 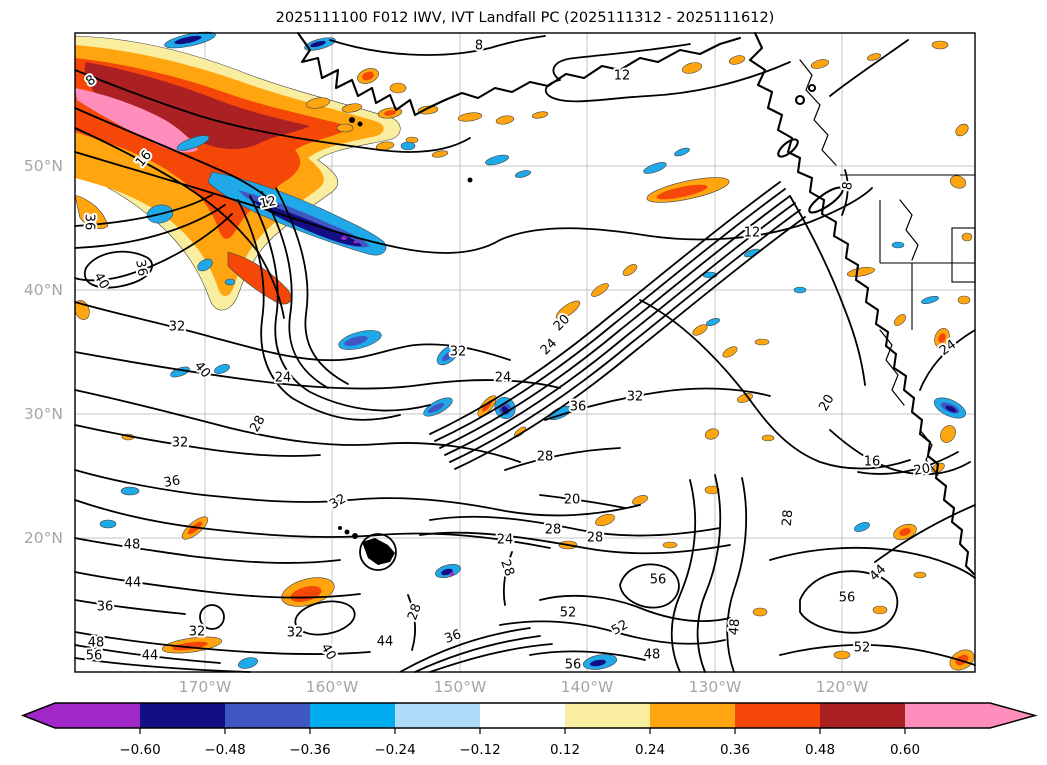 I want to click on y-tick-label: 30°N, so click(x=43, y=414).